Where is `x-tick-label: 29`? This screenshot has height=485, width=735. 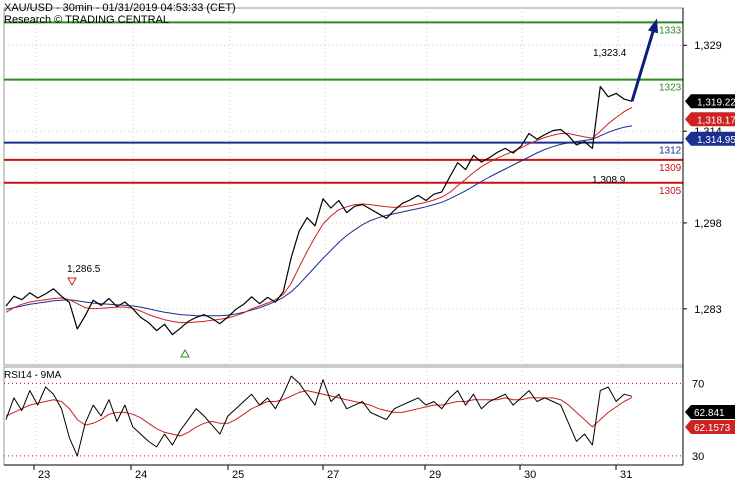
x-tick-label: 29 is located at coordinates (435, 474).